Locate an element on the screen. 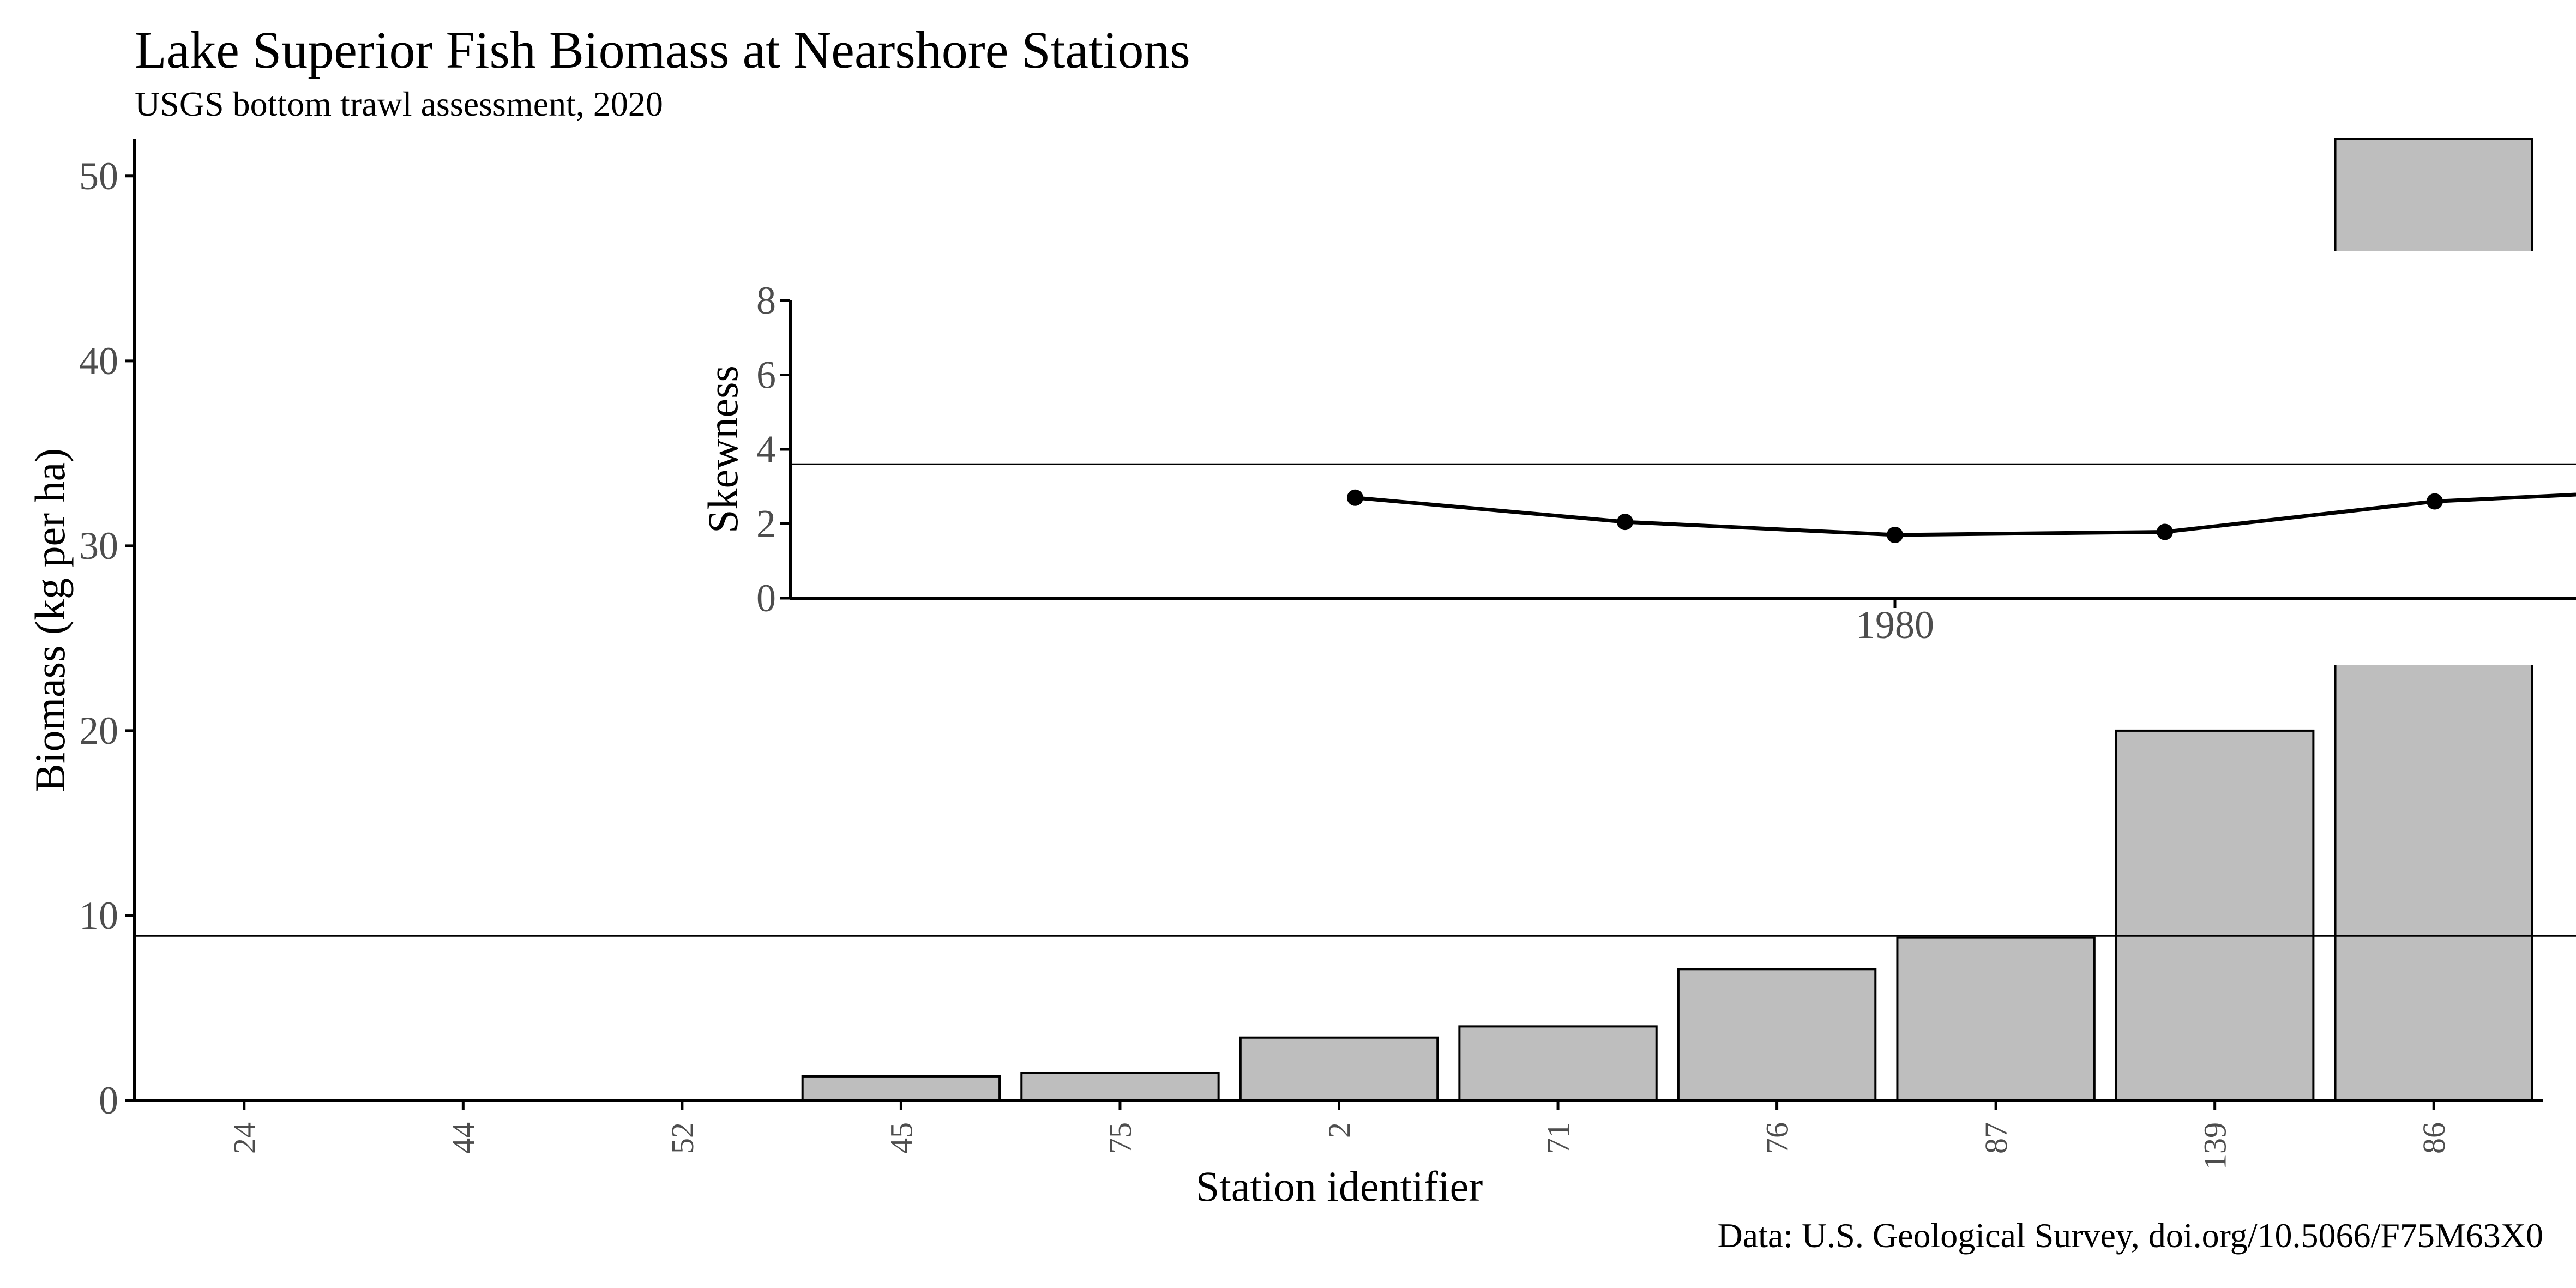  inset-y-ticks: 0 2 4 6 8 is located at coordinates (773, 449).